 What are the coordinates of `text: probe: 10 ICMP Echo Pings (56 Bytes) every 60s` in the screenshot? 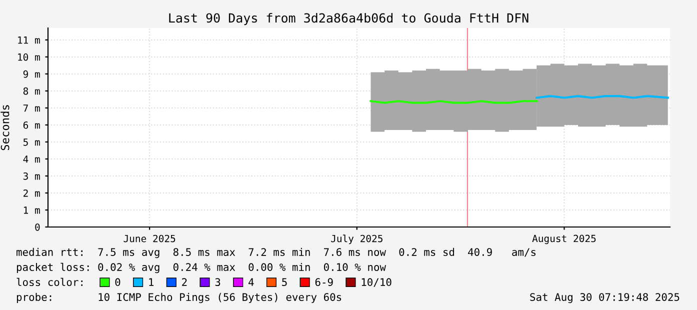 It's located at (179, 298).